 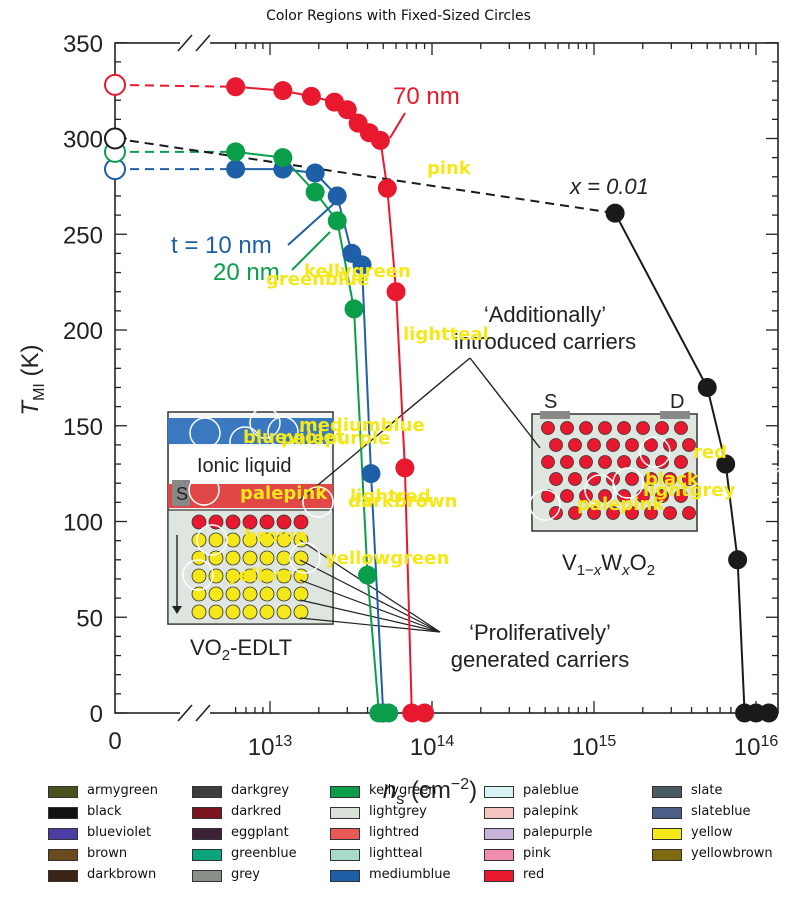 I want to click on overlay-label: lightteal, so click(x=446, y=334).